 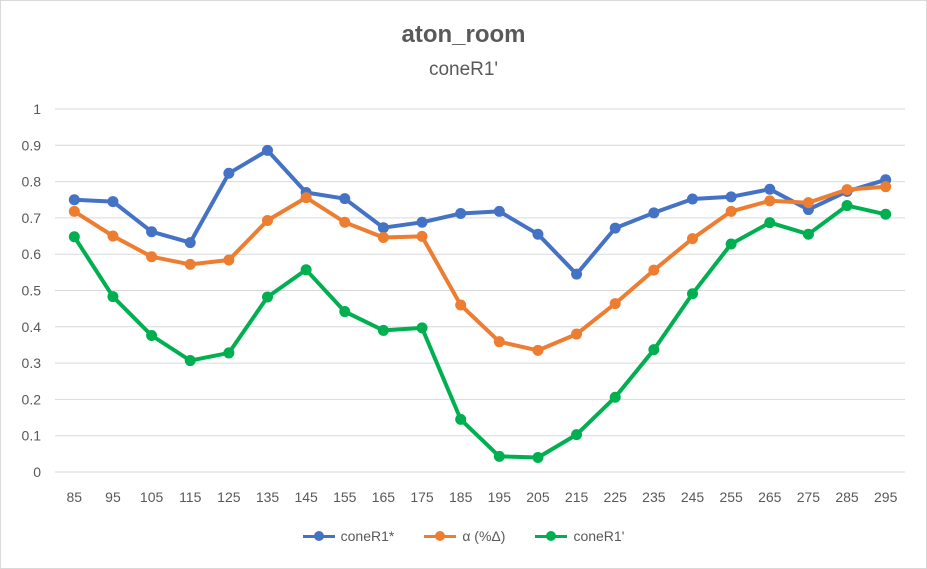 What do you see at coordinates (599, 536) in the screenshot?
I see `legend-label: coneR1'` at bounding box center [599, 536].